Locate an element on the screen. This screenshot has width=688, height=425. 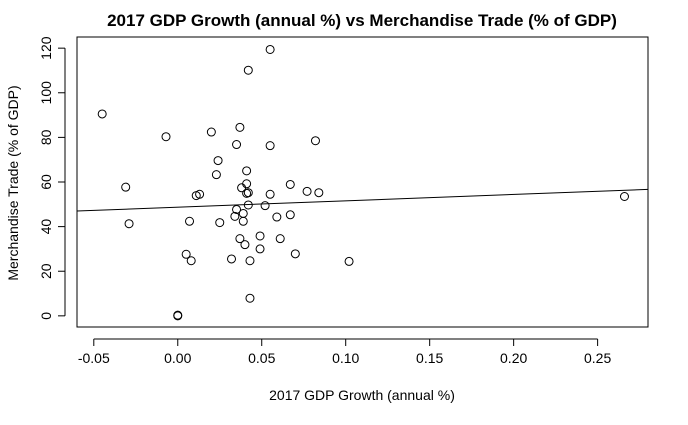
y-tick-label: 80 is located at coordinates (46, 137).